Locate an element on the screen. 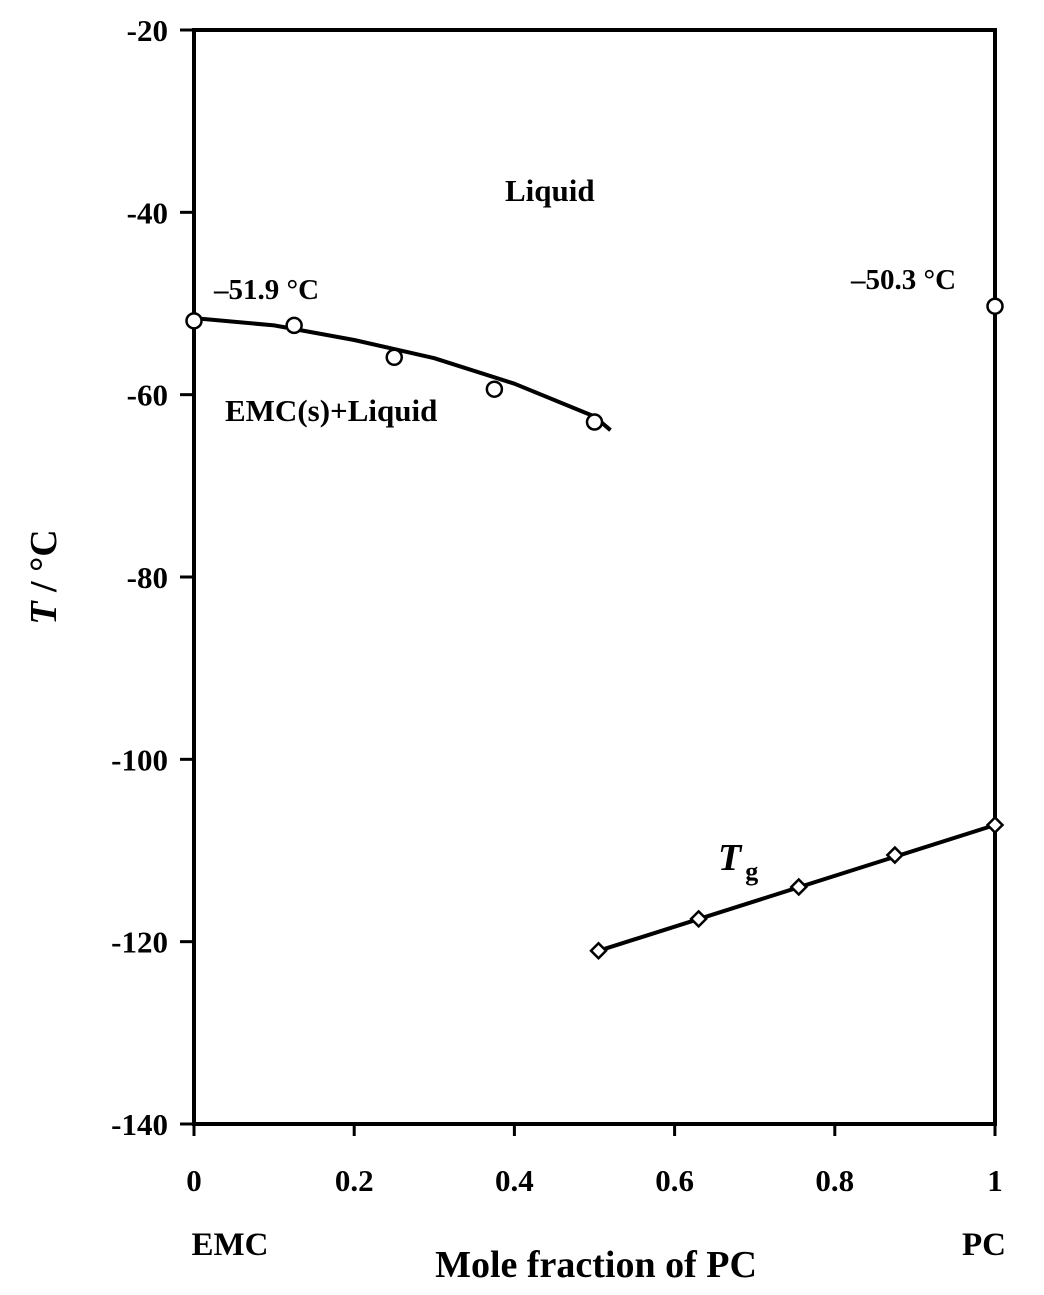 This screenshot has height=1295, width=1044. annotation-emc-solid-liquid: EMC(s)+Liquid is located at coordinates (331, 410).